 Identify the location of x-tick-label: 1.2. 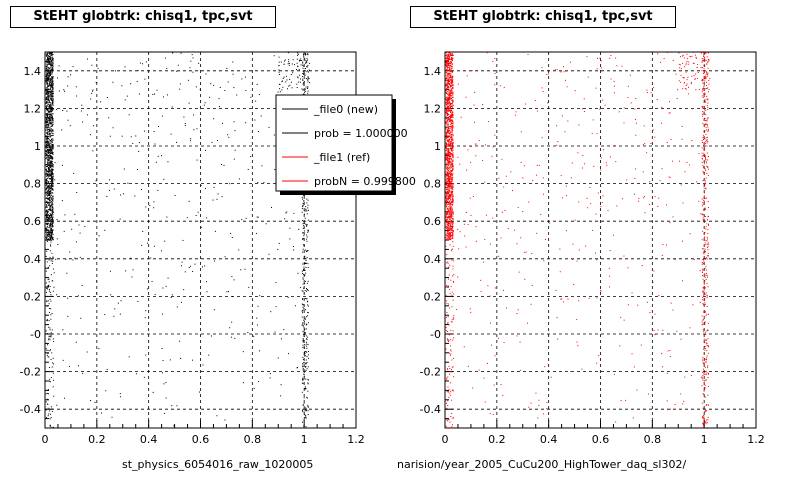
(756, 439).